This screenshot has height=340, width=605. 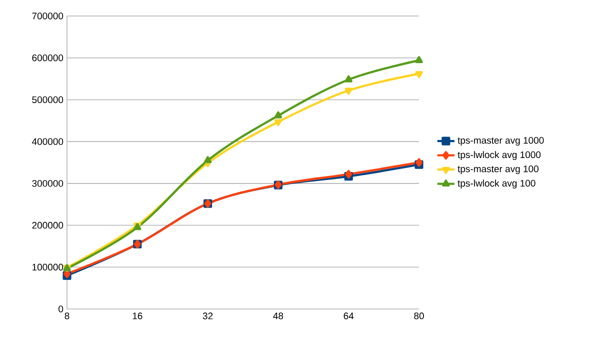 I want to click on y-tick-label: 0, so click(x=61, y=309).